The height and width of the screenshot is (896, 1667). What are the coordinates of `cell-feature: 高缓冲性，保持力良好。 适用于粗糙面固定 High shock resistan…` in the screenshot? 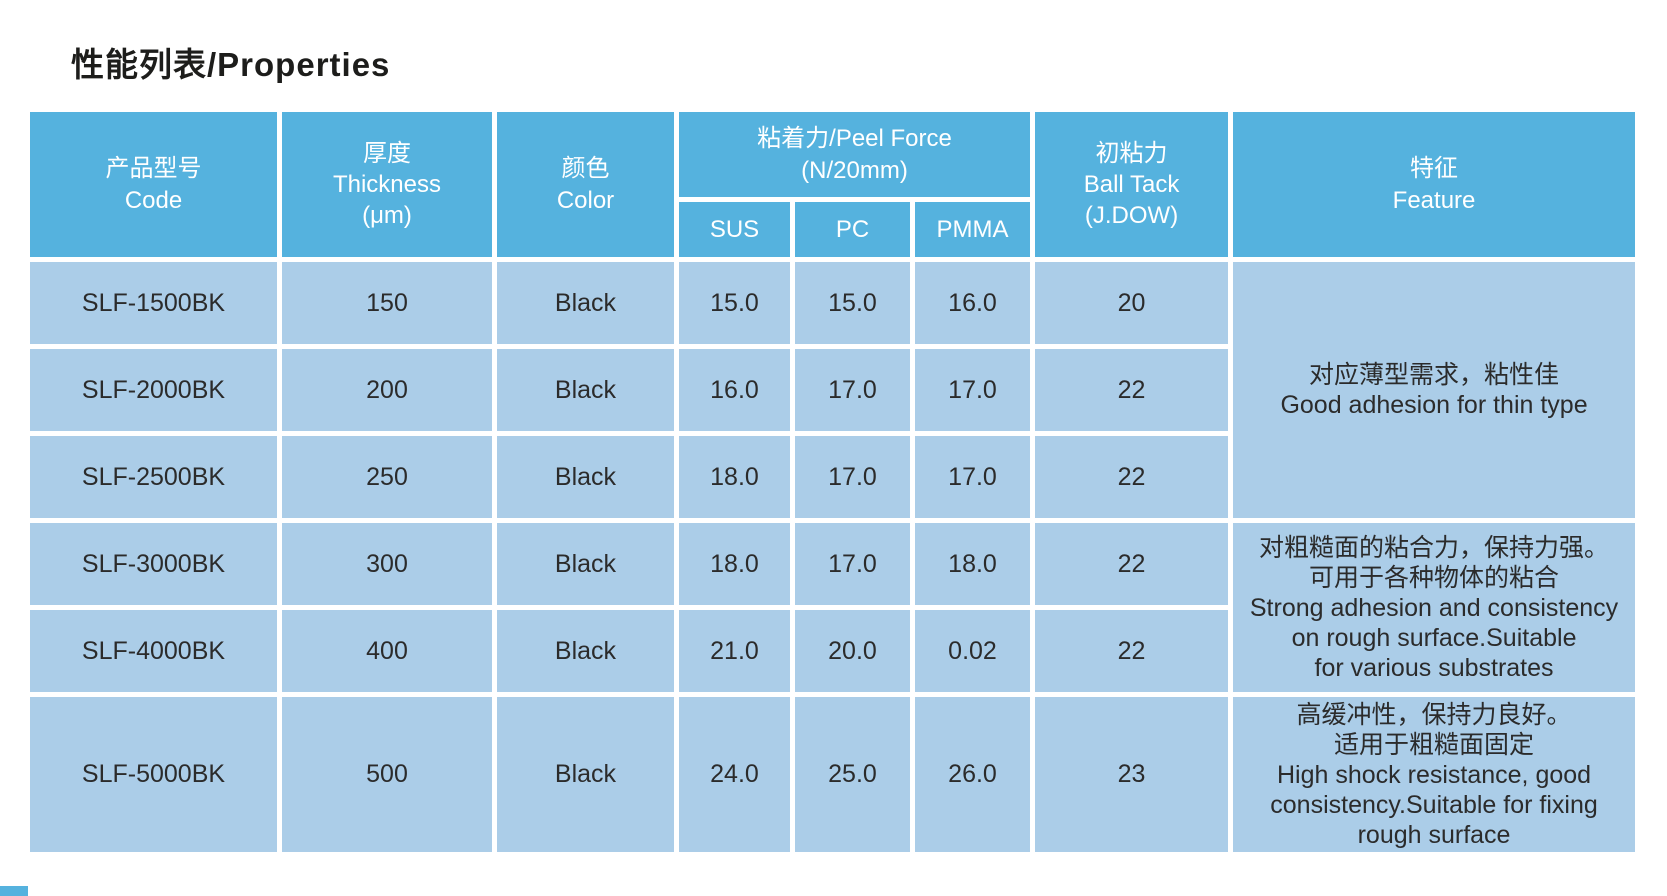 It's located at (1434, 774).